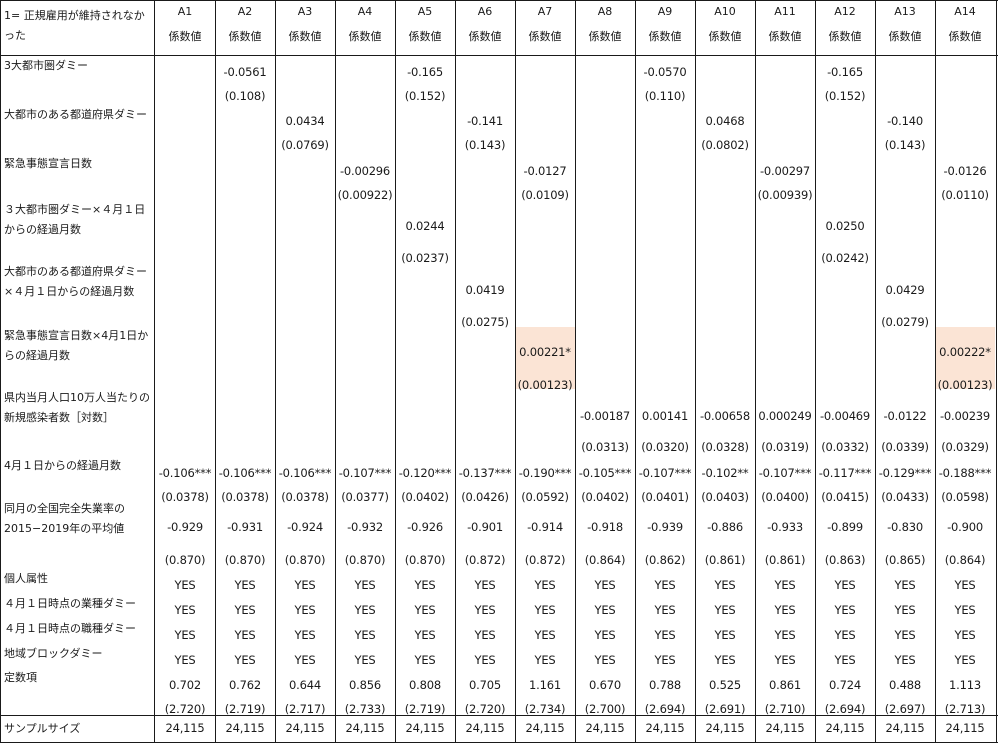 This screenshot has height=743, width=998. Describe the element at coordinates (305, 145) in the screenshot. I see `standard-error-value: (0.0769)` at that location.